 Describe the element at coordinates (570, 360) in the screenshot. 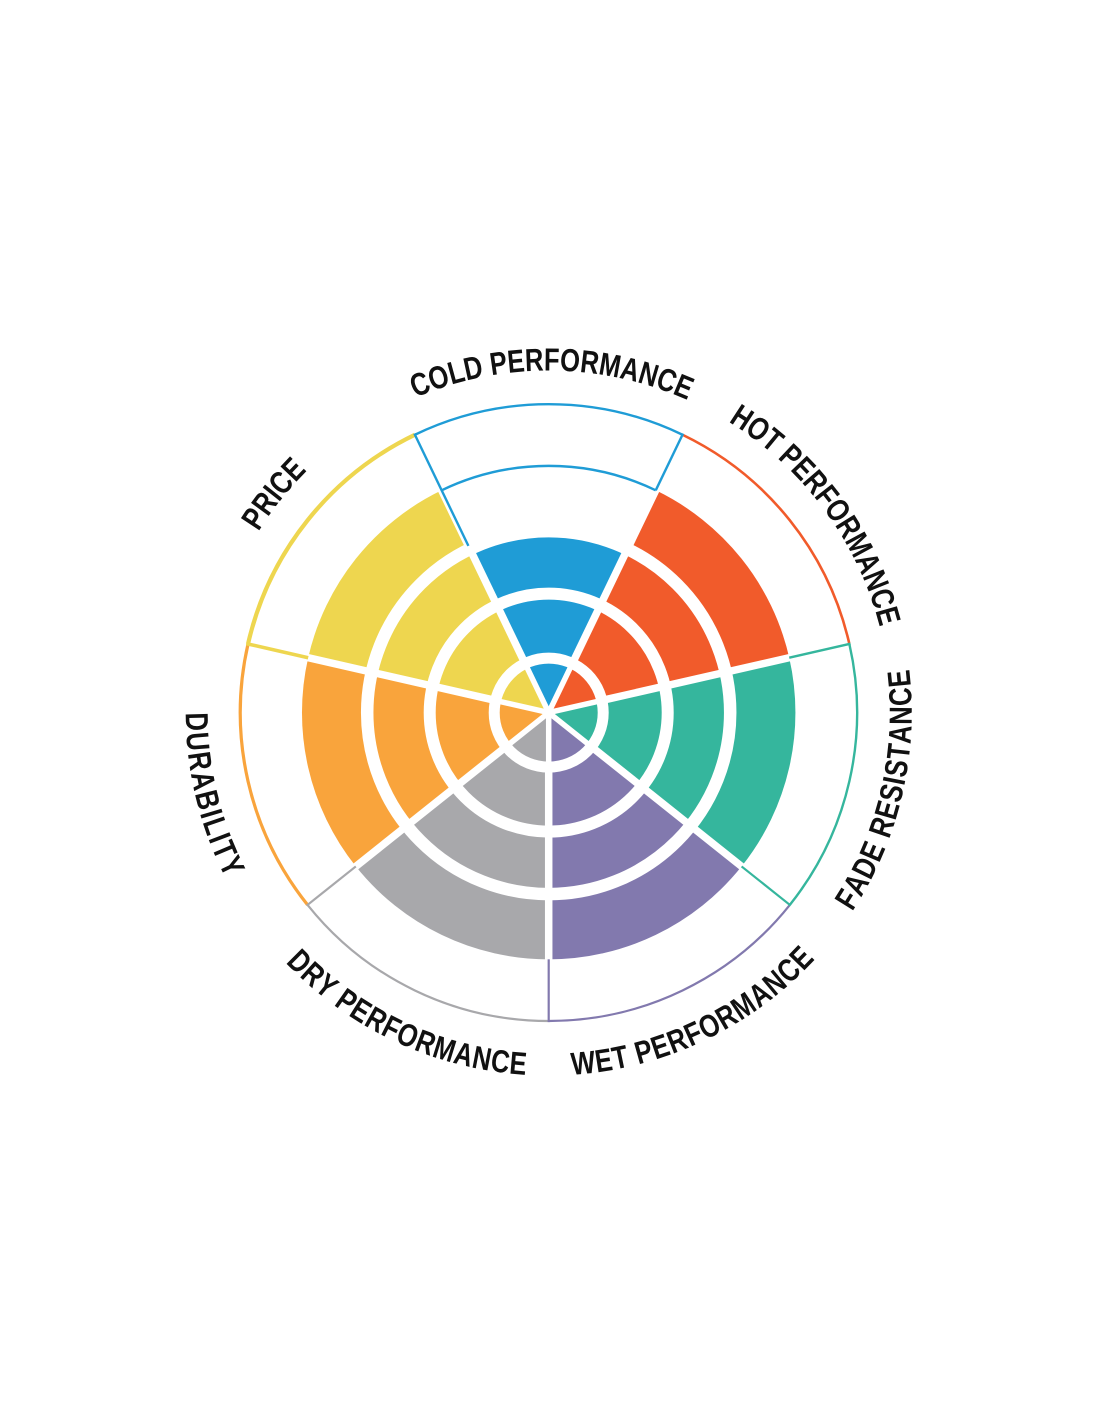

I see `svg-text: O` at that location.